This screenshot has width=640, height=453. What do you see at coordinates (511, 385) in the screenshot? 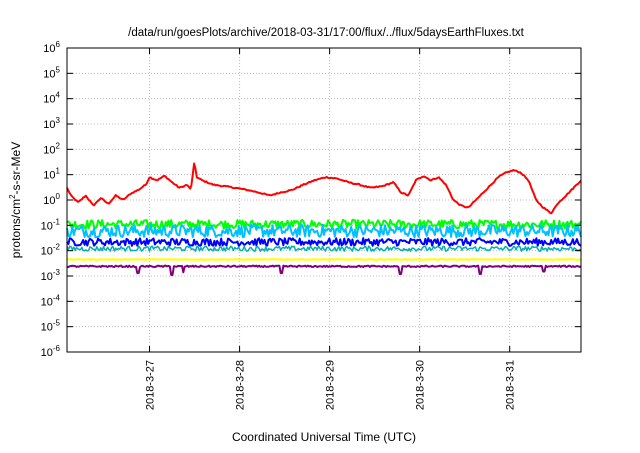
I see `x-tick-label: 2018-3-31` at bounding box center [511, 385].